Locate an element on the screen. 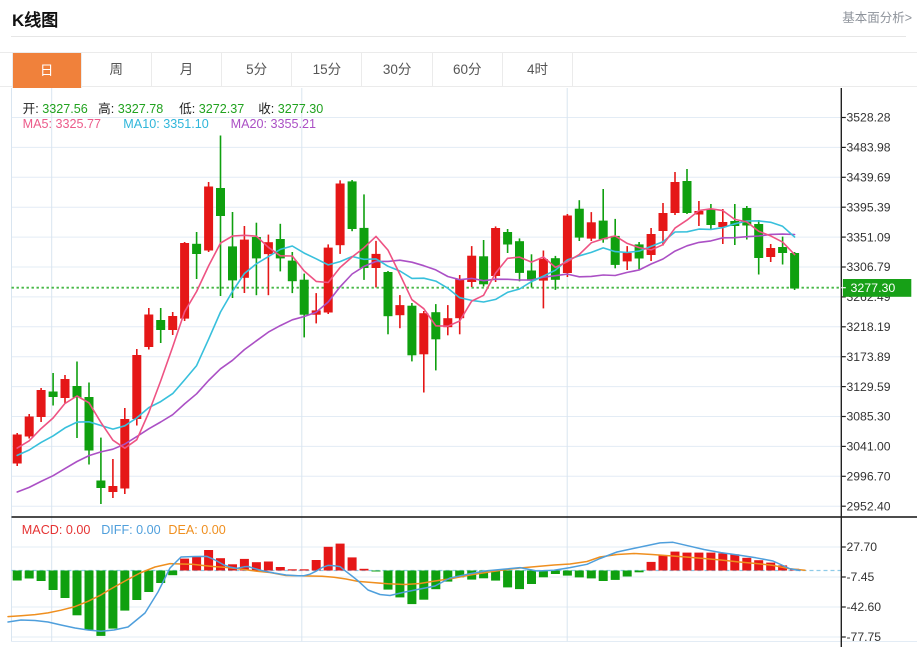  svg-text: -7.45 is located at coordinates (861, 577).